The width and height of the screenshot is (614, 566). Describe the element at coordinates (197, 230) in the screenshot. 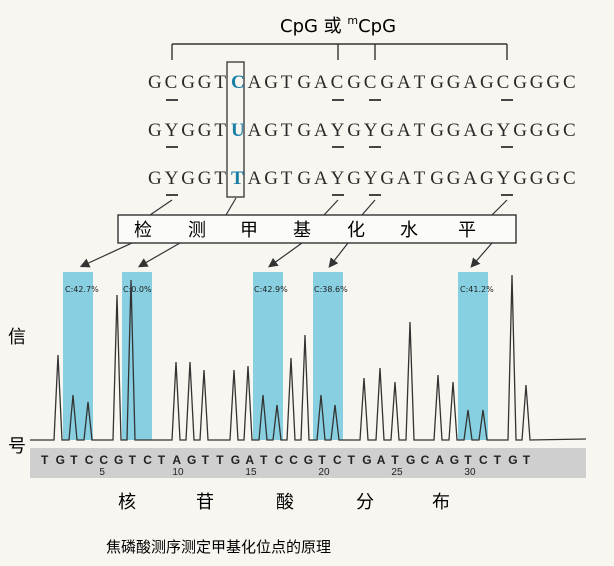

I see `detect-label-char: 测` at that location.